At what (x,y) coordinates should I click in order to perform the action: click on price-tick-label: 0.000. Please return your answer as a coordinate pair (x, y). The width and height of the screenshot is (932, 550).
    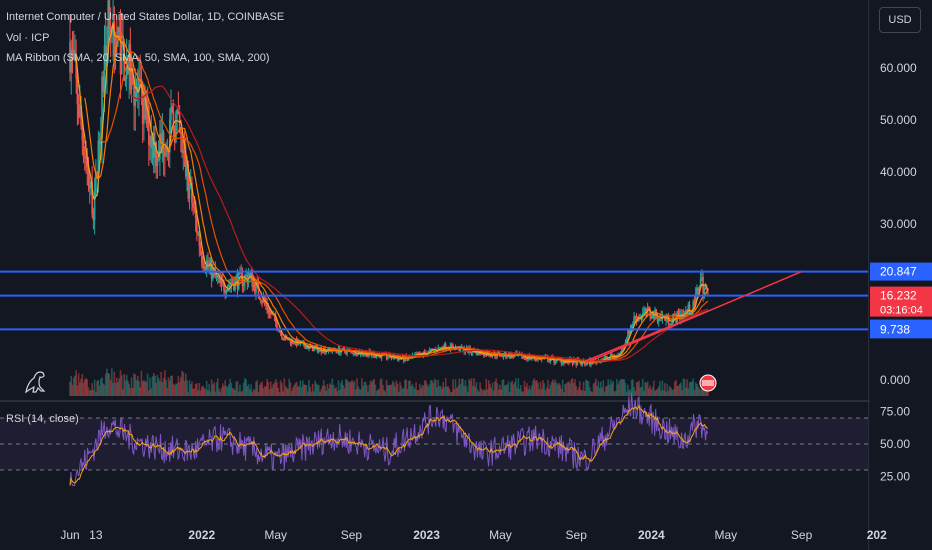
    Looking at the image, I should click on (895, 380).